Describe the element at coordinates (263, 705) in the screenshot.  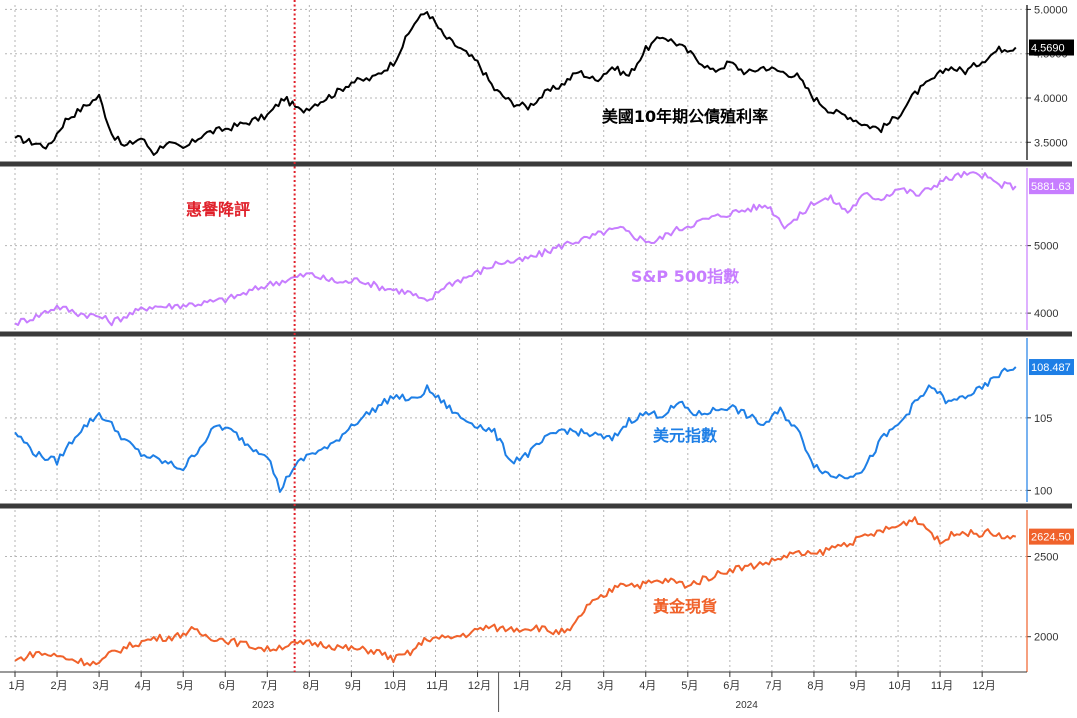
I see `year-label: 2023` at that location.